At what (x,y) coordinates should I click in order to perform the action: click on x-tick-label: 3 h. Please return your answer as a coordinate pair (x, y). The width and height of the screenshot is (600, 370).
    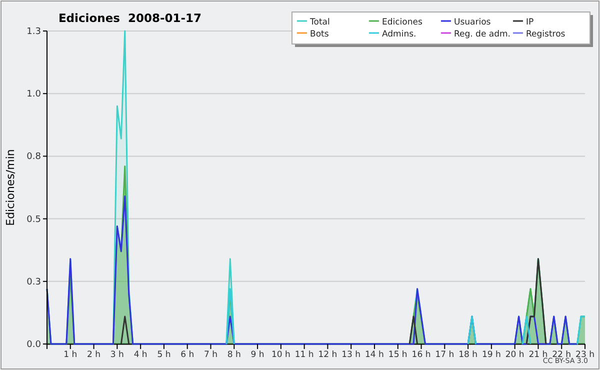
    Looking at the image, I should click on (117, 355).